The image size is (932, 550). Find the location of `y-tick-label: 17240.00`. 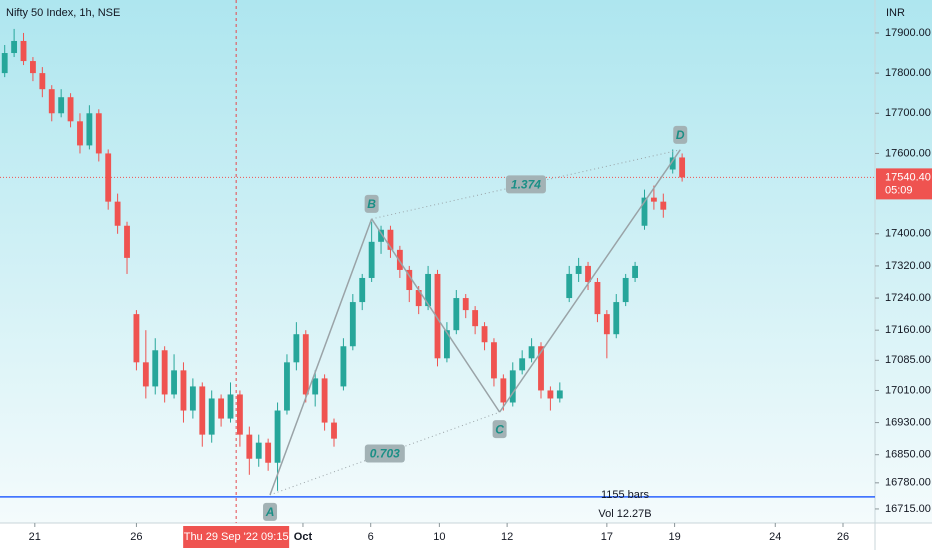

y-tick-label: 17240.00 is located at coordinates (908, 298).